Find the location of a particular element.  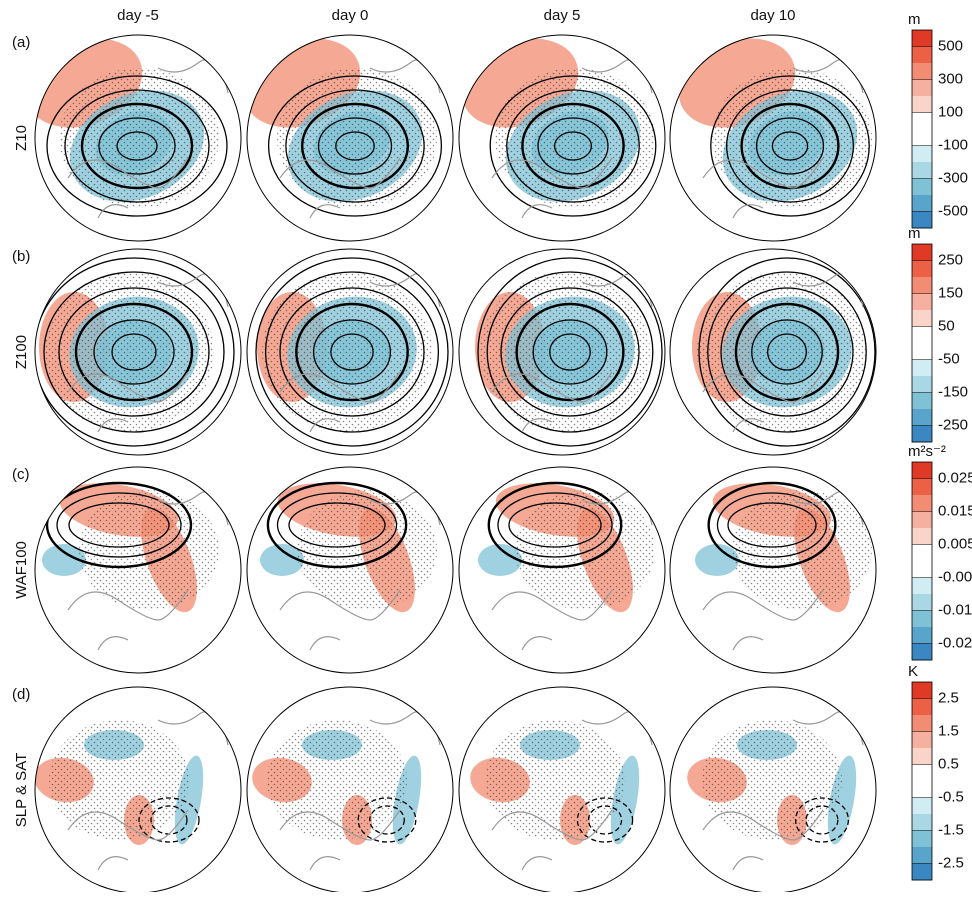

colorbar-tick-label: -250 is located at coordinates (953, 424).